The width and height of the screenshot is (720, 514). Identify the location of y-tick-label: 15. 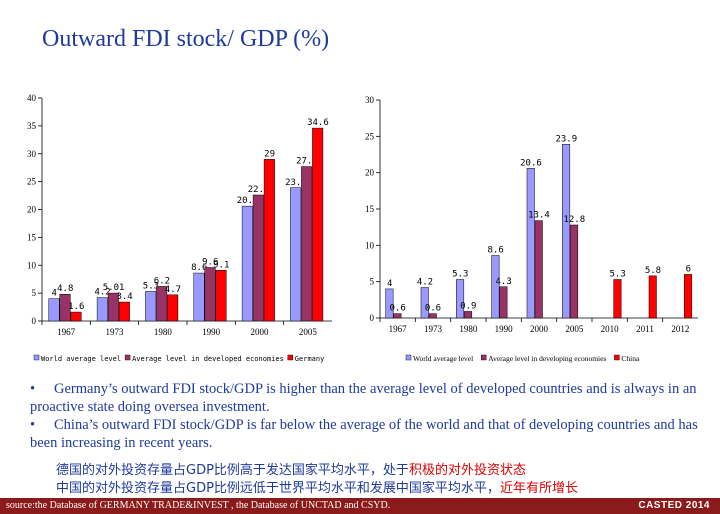
(370, 209).